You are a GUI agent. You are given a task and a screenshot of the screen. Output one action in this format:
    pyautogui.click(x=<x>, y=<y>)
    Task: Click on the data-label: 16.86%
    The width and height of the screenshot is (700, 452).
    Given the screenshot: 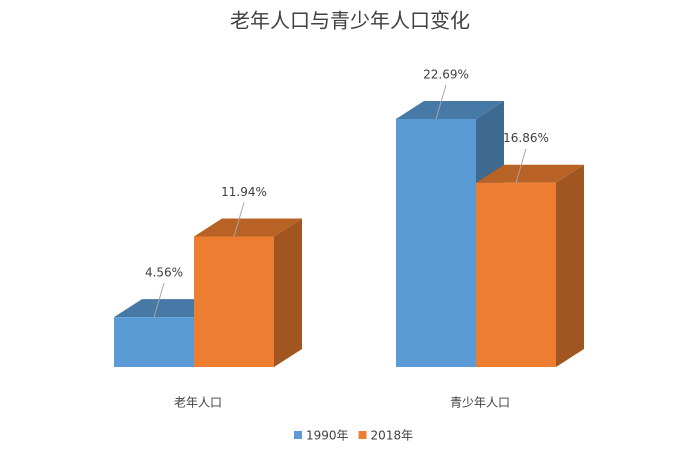 What is the action you would take?
    pyautogui.click(x=526, y=138)
    